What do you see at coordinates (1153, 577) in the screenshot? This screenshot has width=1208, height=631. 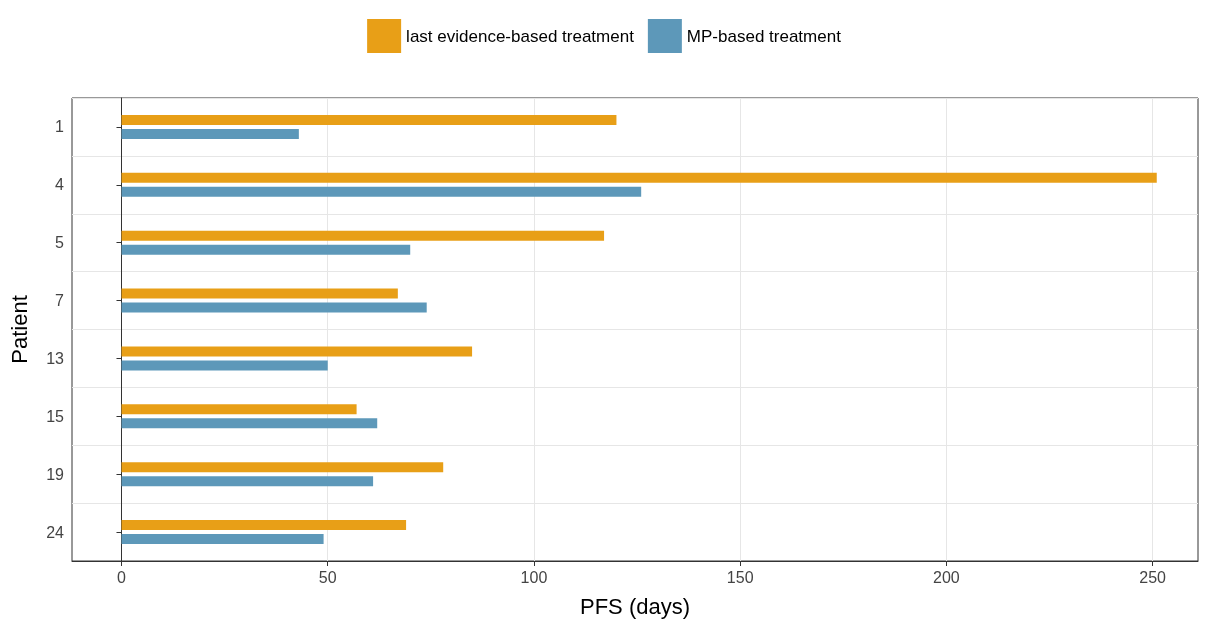 I see `x-tick-label: 250` at bounding box center [1153, 577].